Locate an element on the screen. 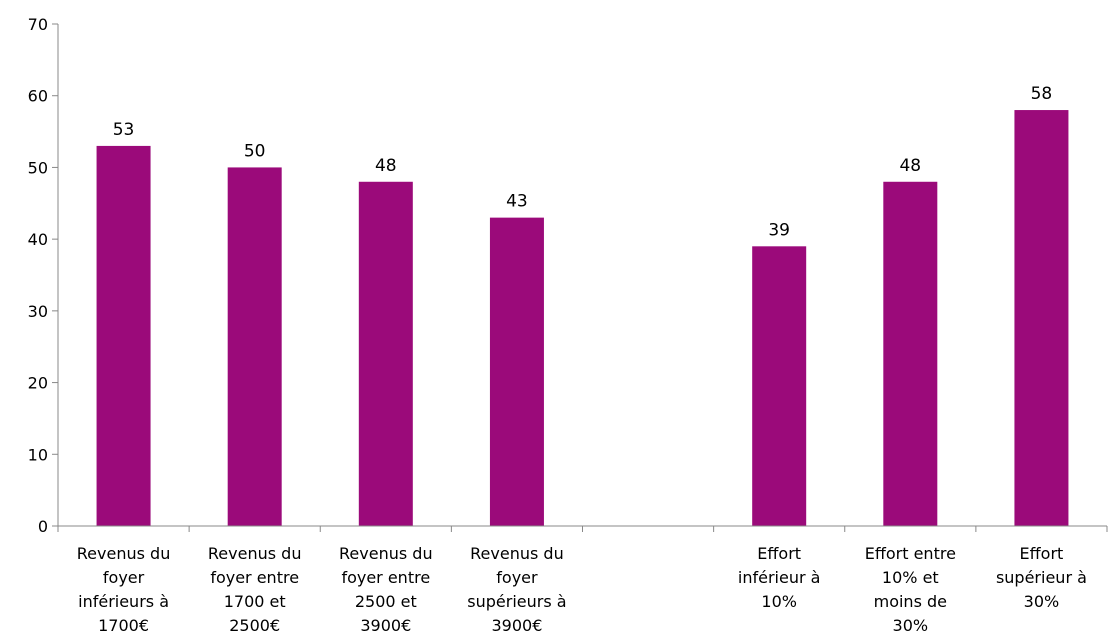  data-label: 39 is located at coordinates (779, 230).